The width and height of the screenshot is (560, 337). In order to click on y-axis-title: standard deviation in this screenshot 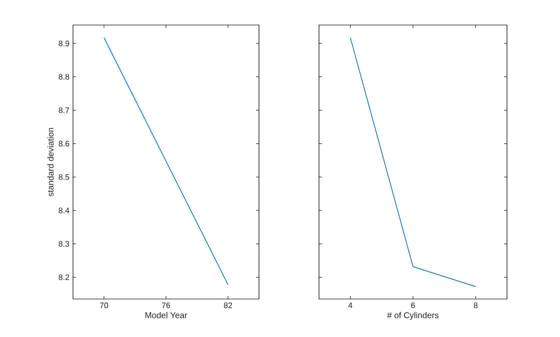, I will do `click(50, 162)`.